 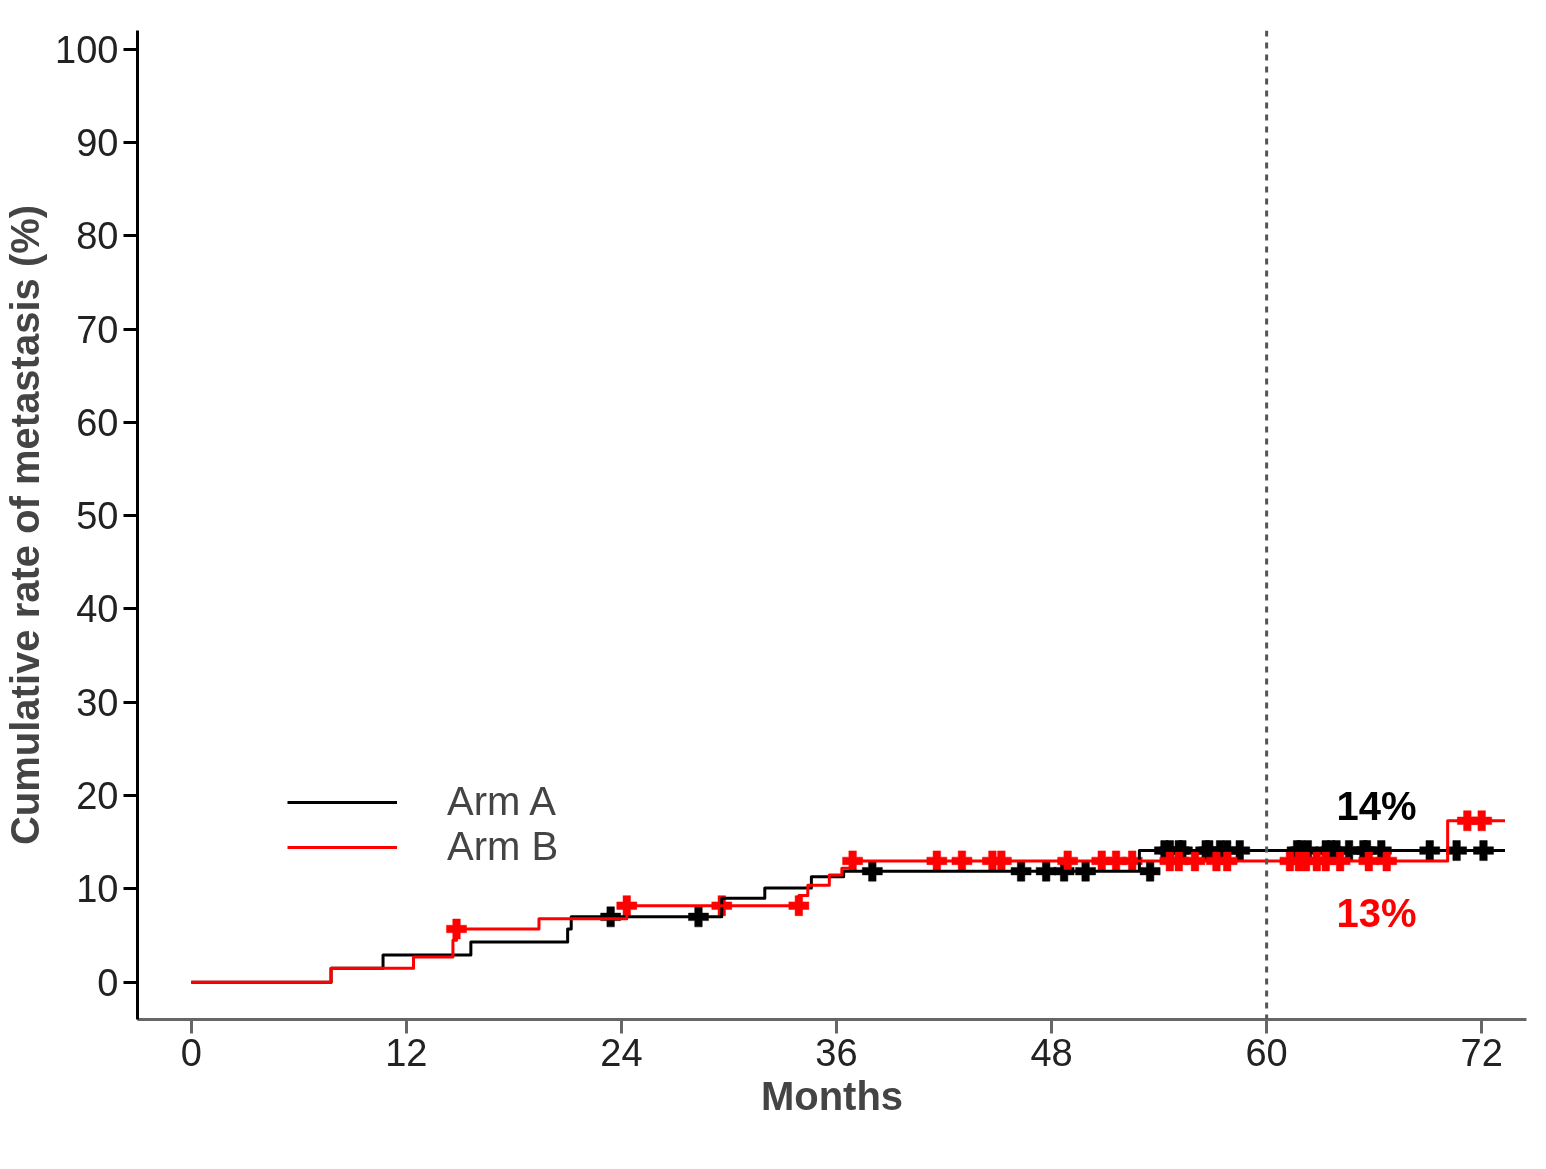 What do you see at coordinates (97, 796) in the screenshot?
I see `y-tick-label: 20` at bounding box center [97, 796].